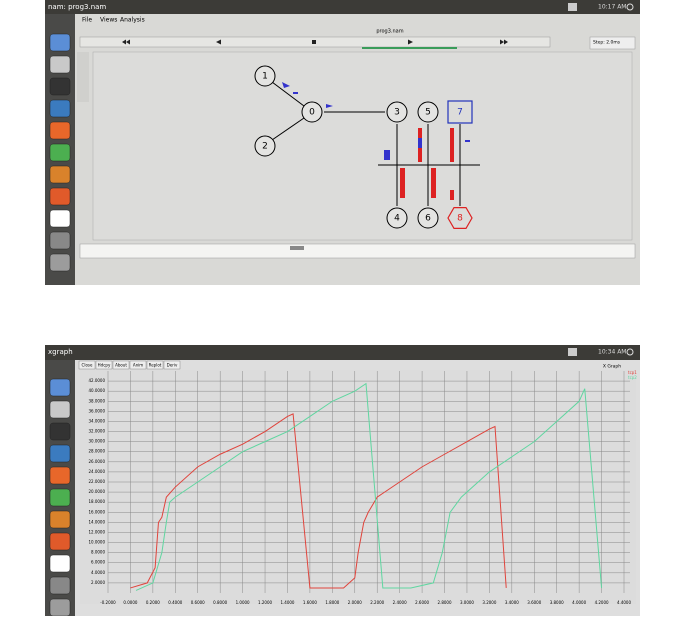  Describe the element at coordinates (467, 602) in the screenshot. I see `x-tick-label: 3.0000` at that location.